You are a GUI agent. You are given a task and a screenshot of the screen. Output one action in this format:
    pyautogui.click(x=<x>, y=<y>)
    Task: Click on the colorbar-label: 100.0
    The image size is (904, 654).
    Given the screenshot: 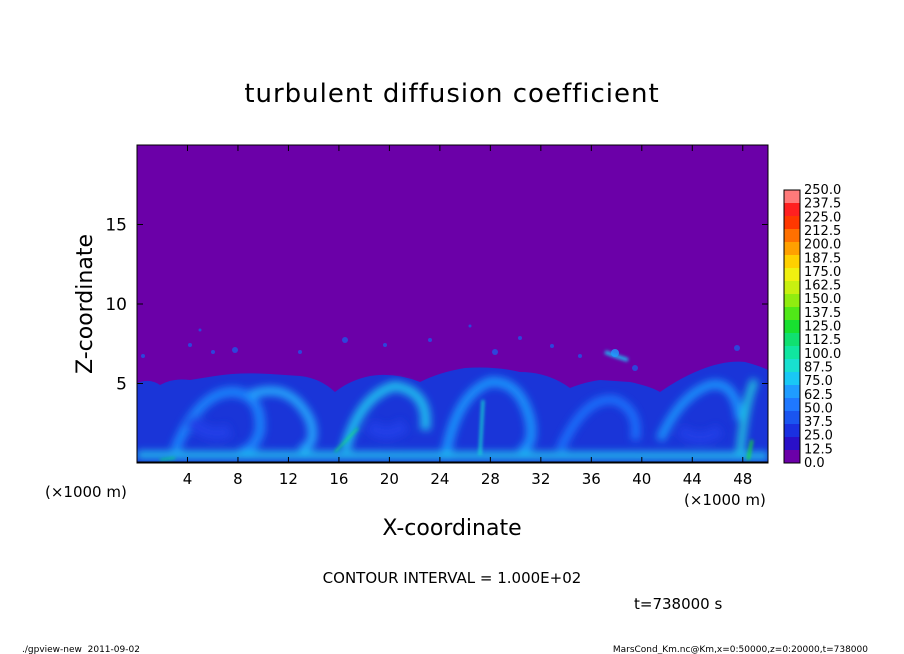 What is the action you would take?
    pyautogui.click(x=822, y=354)
    